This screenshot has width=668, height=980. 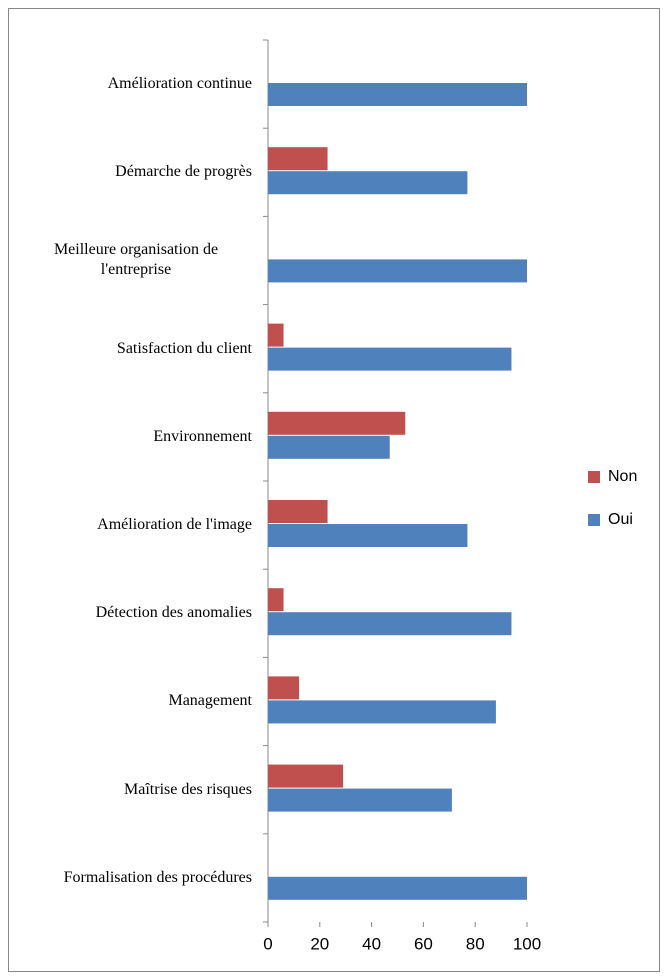 What do you see at coordinates (174, 525) in the screenshot?
I see `y-tick-label: Amélioration de l'image` at bounding box center [174, 525].